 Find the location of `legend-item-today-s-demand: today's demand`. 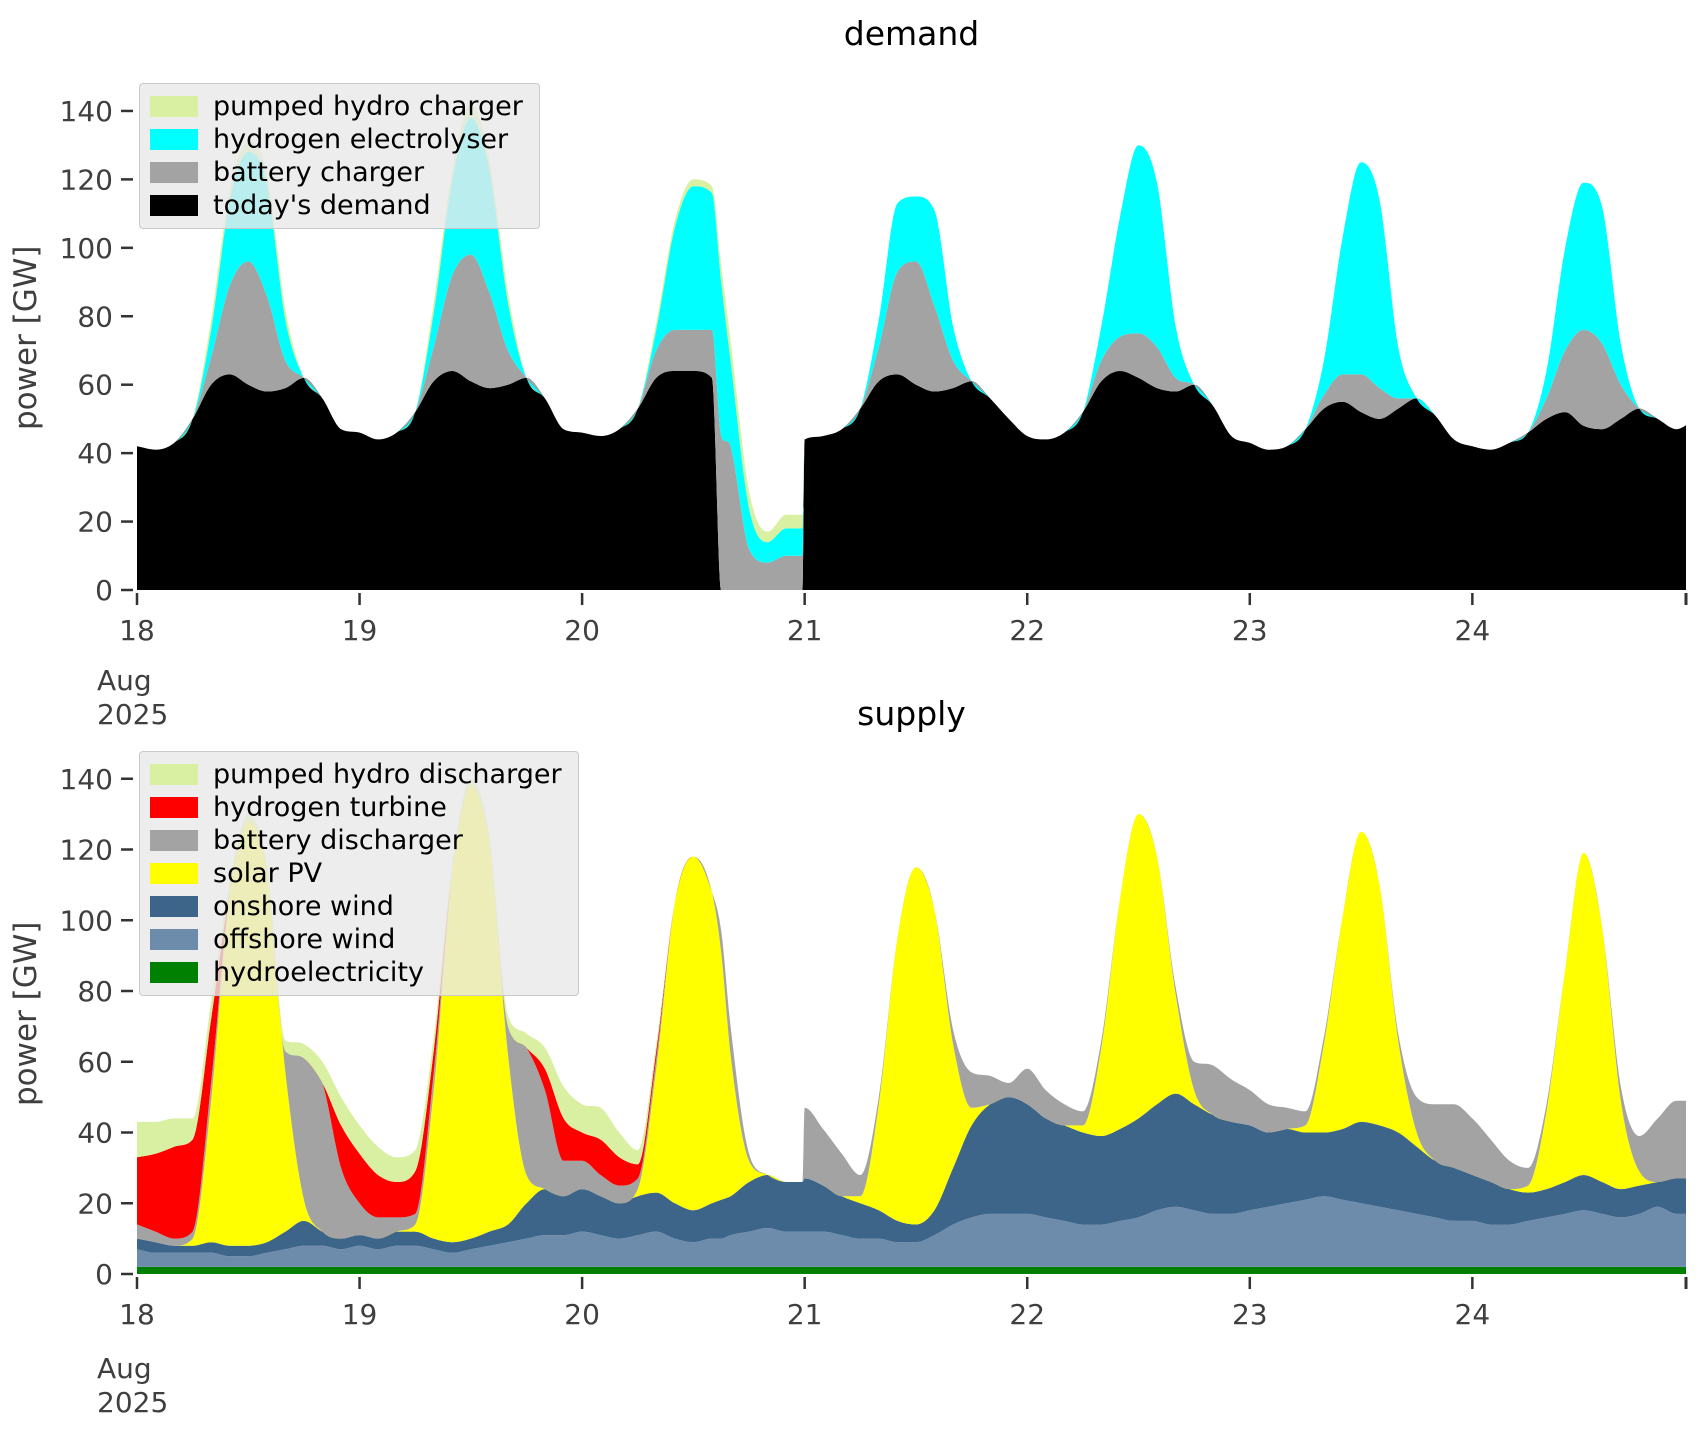

legend-item-today-s-demand: today's demand is located at coordinates (336, 205).